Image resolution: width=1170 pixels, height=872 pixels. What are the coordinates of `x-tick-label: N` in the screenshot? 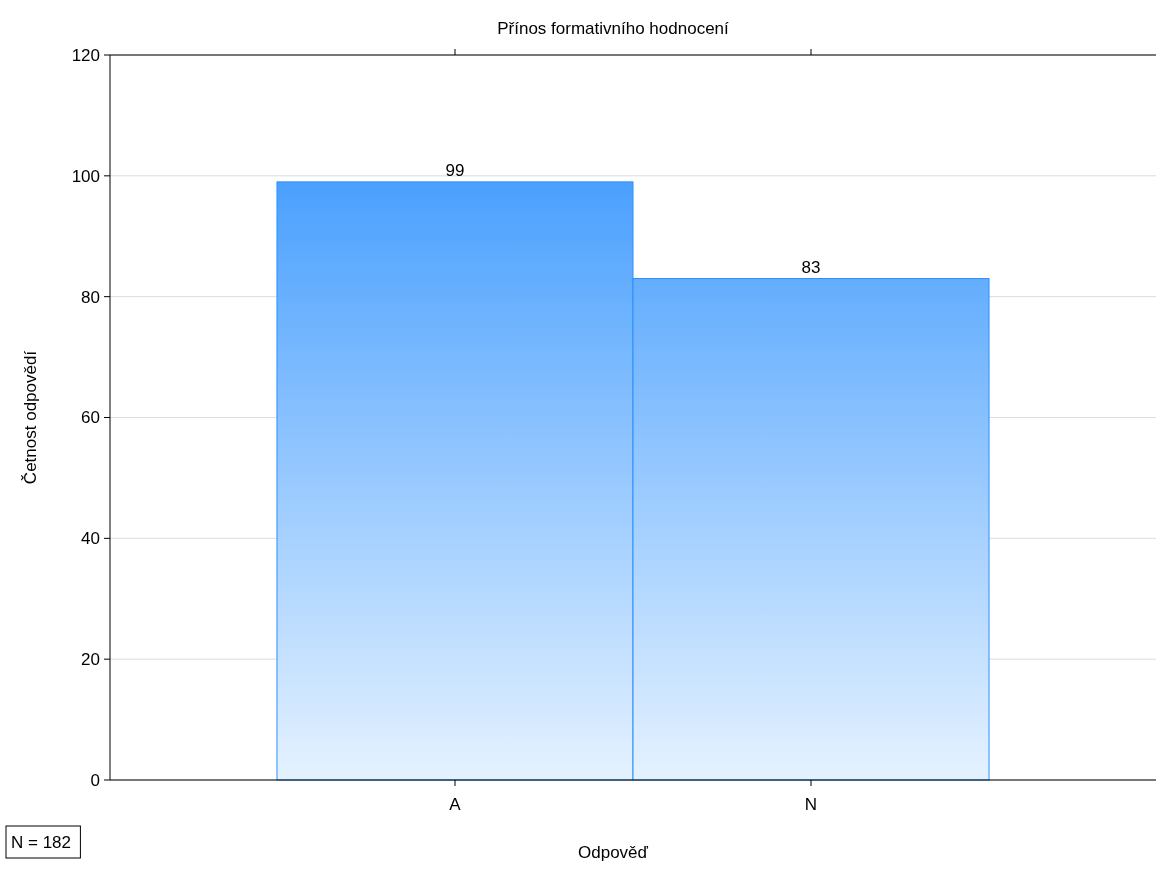 It's located at (811, 804).